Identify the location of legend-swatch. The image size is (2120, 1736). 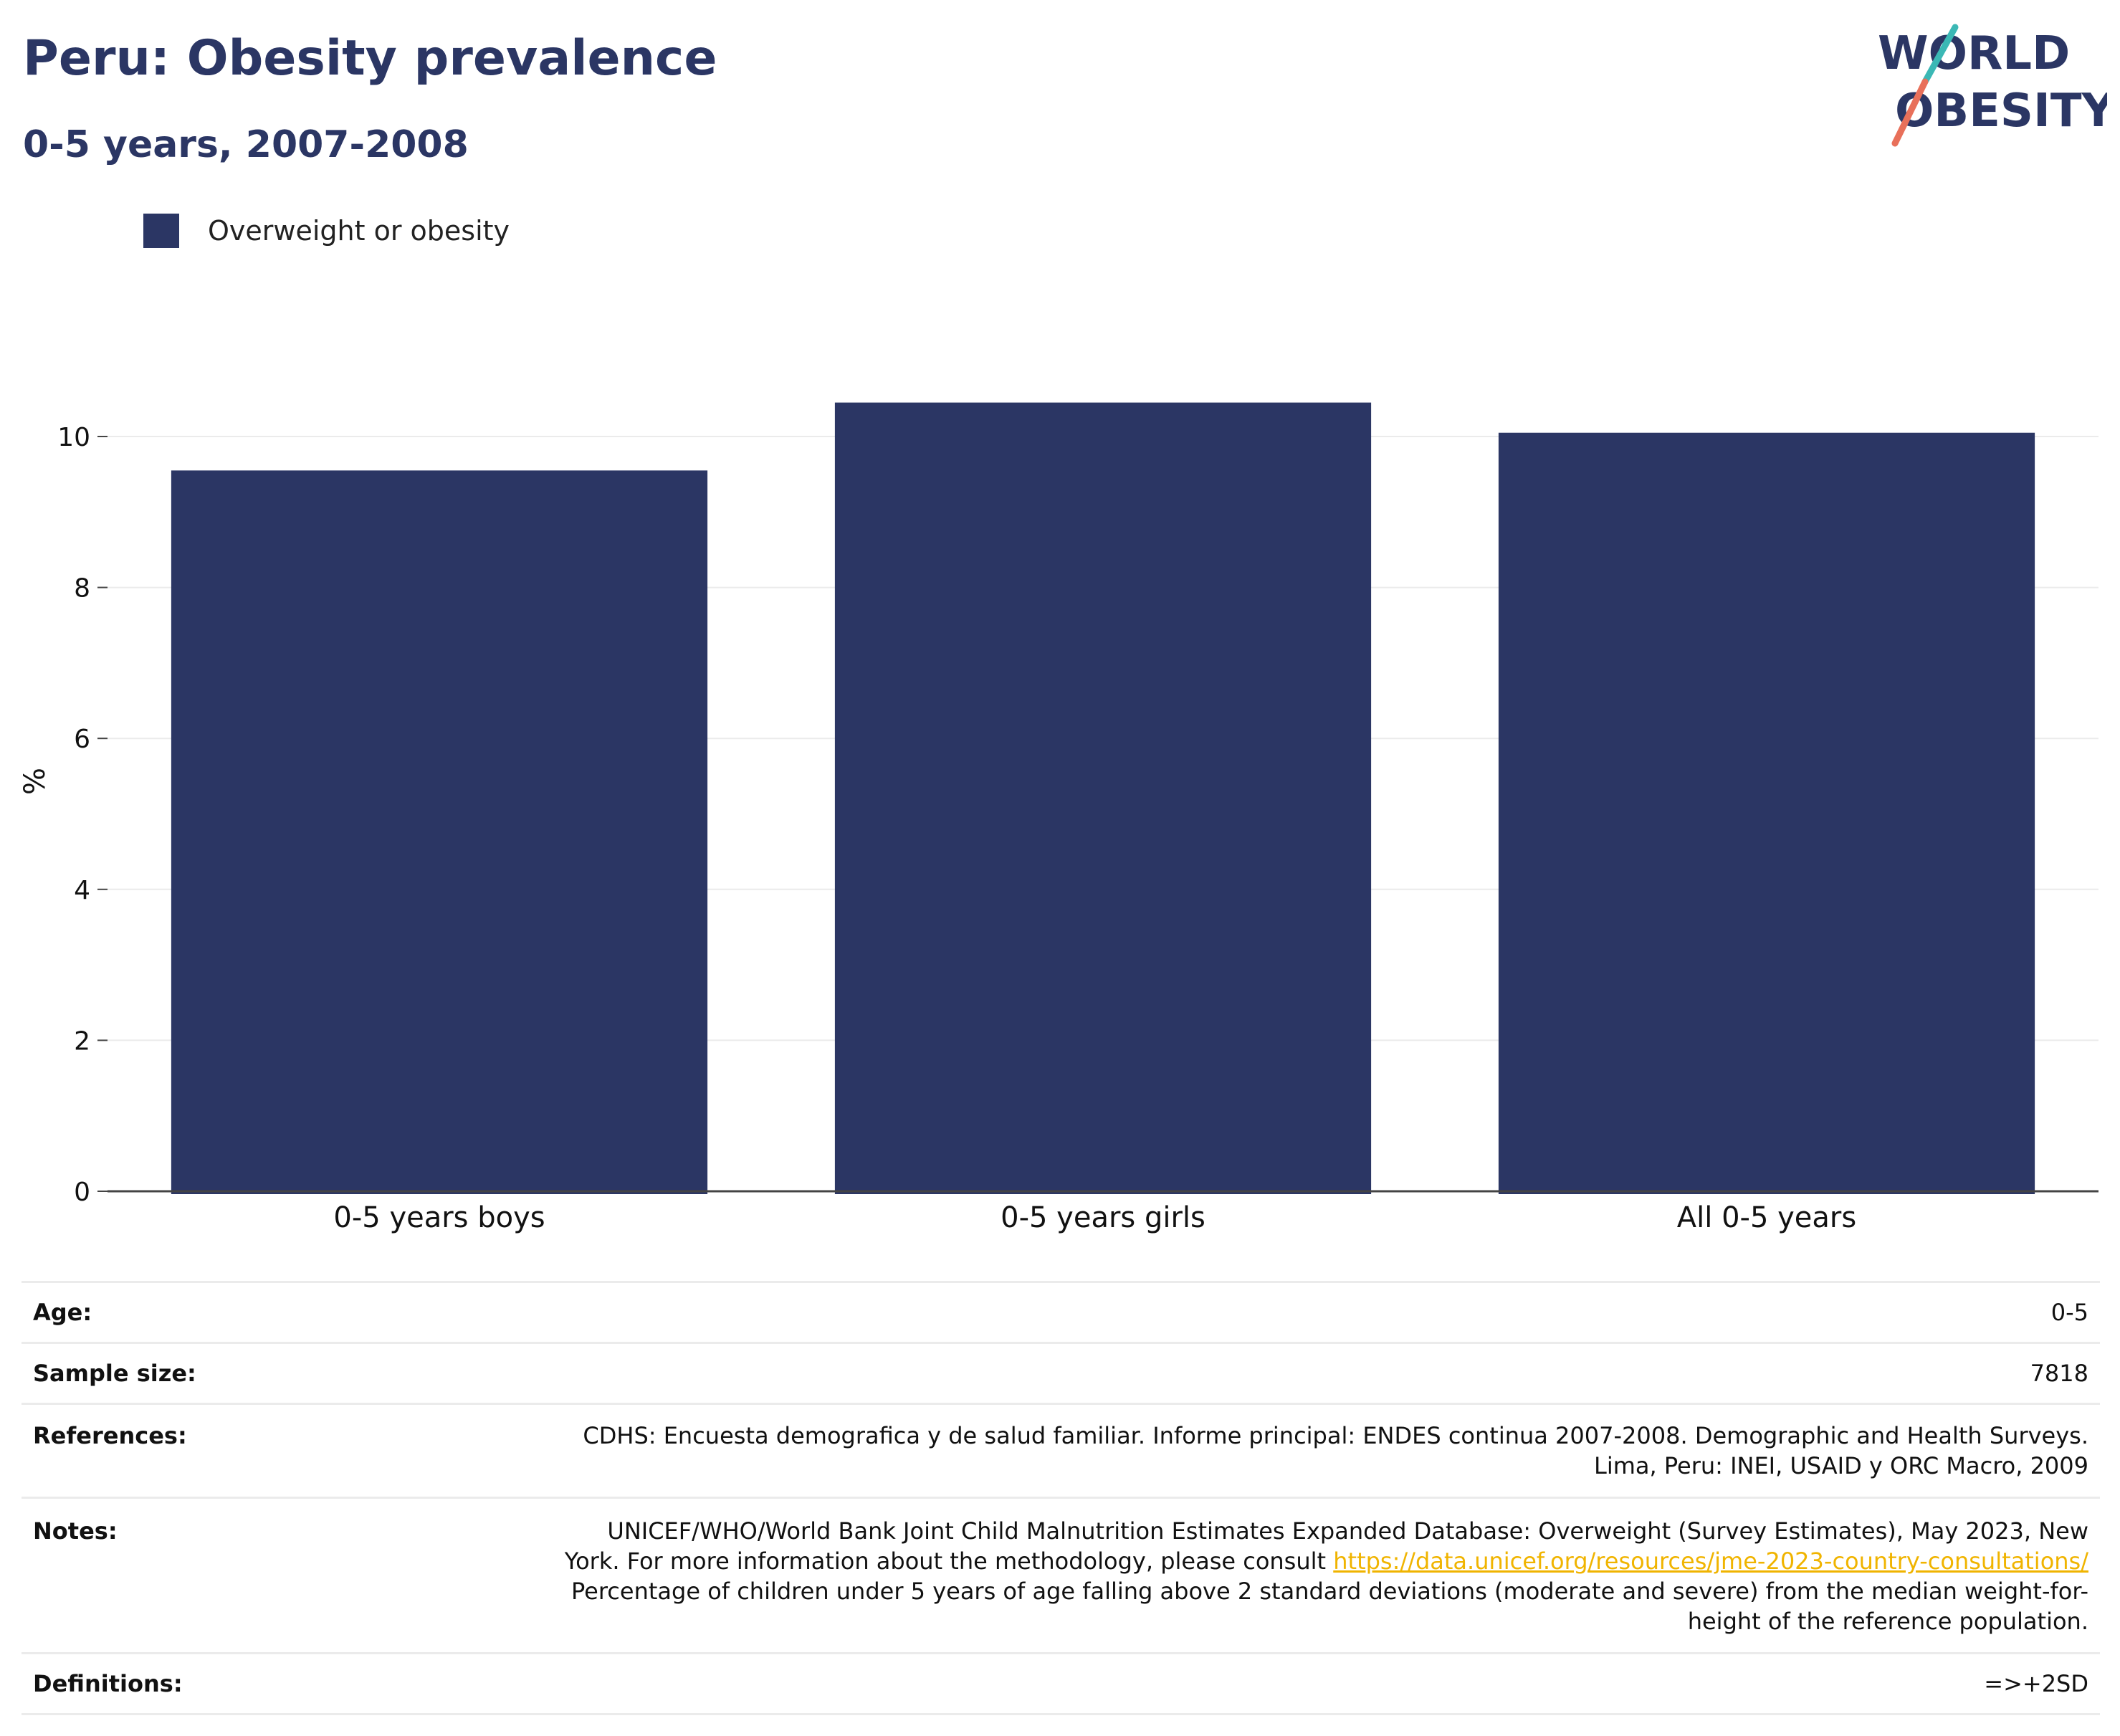
(161, 231).